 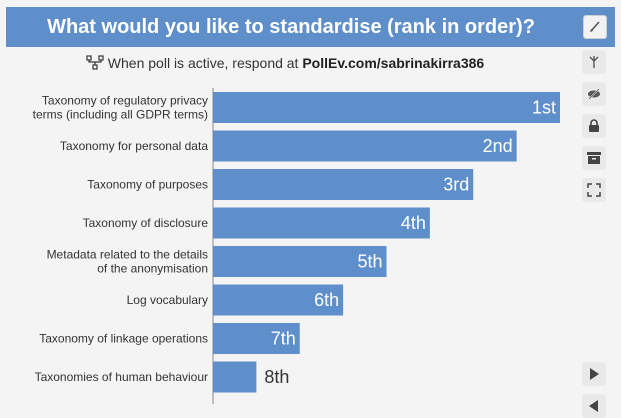 I want to click on branch-button, so click(x=594, y=62).